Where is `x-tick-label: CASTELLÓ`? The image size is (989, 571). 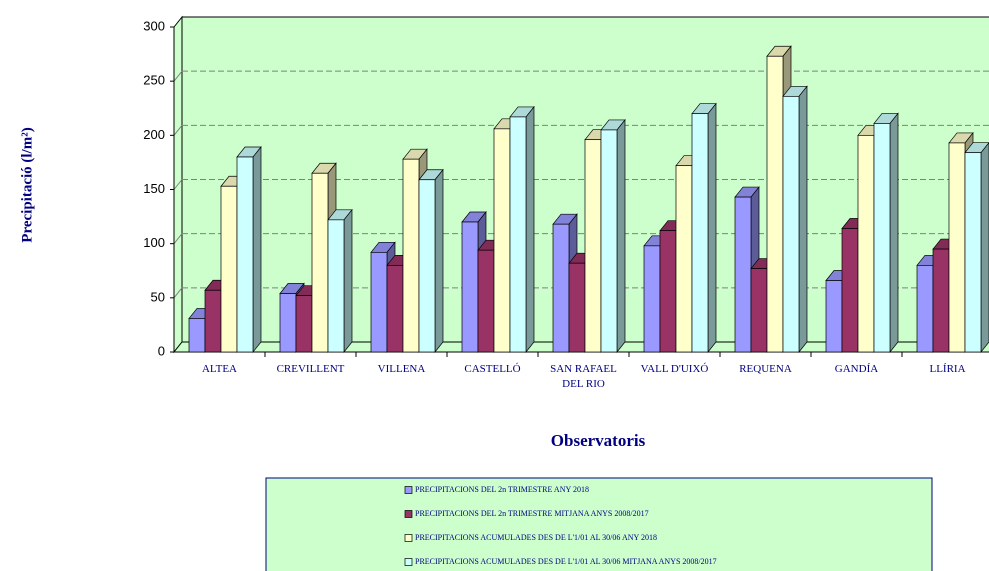 x-tick-label: CASTELLÓ is located at coordinates (492, 369).